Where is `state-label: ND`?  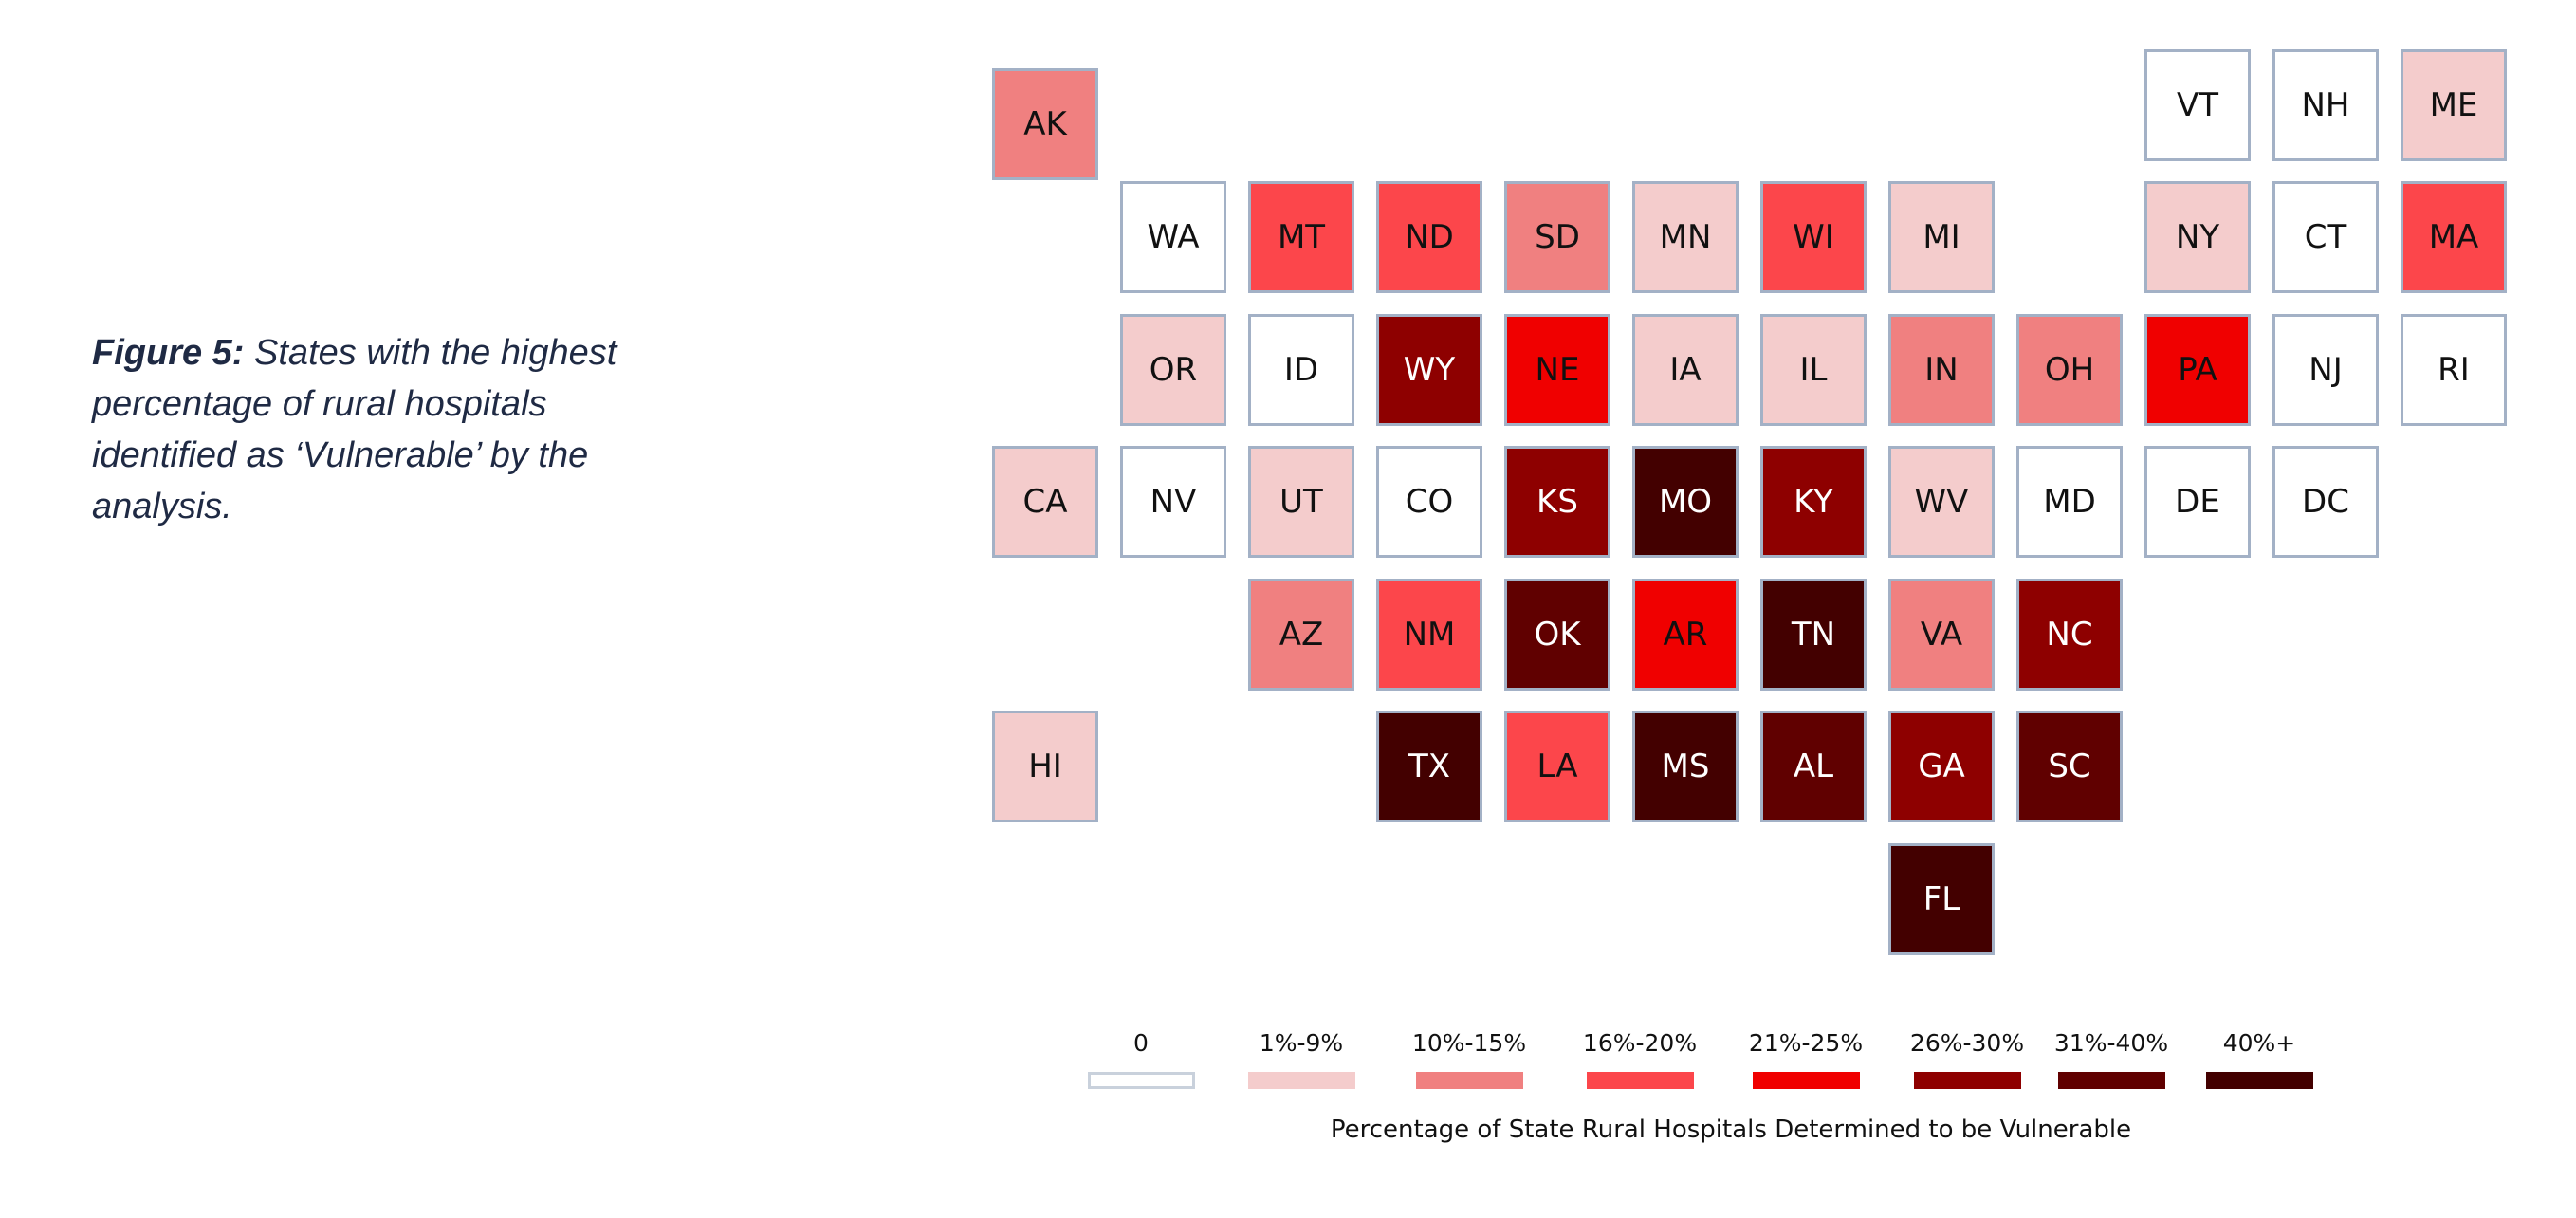 state-label: ND is located at coordinates (1429, 237).